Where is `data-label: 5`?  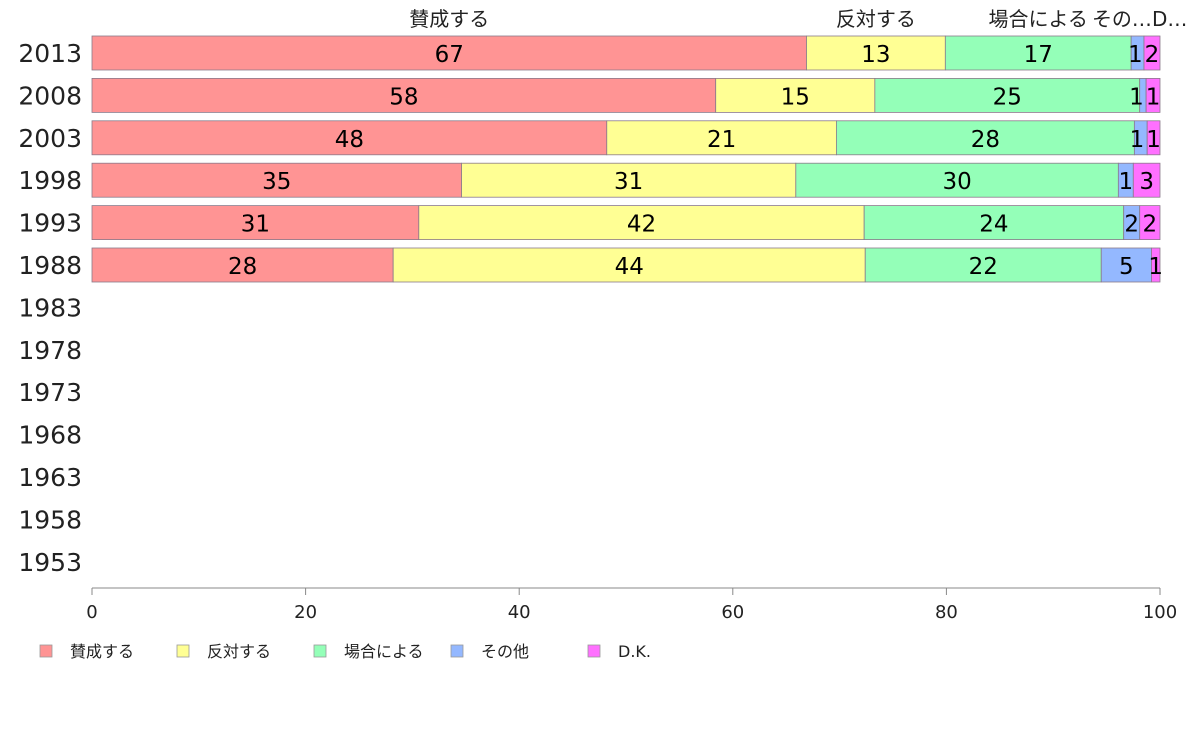
data-label: 5 is located at coordinates (1126, 267).